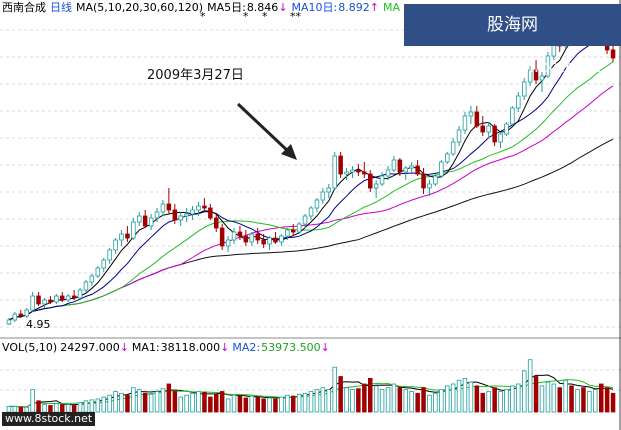 Image resolution: width=621 pixels, height=430 pixels. I want to click on ma2-arrow: ↓, so click(325, 347).